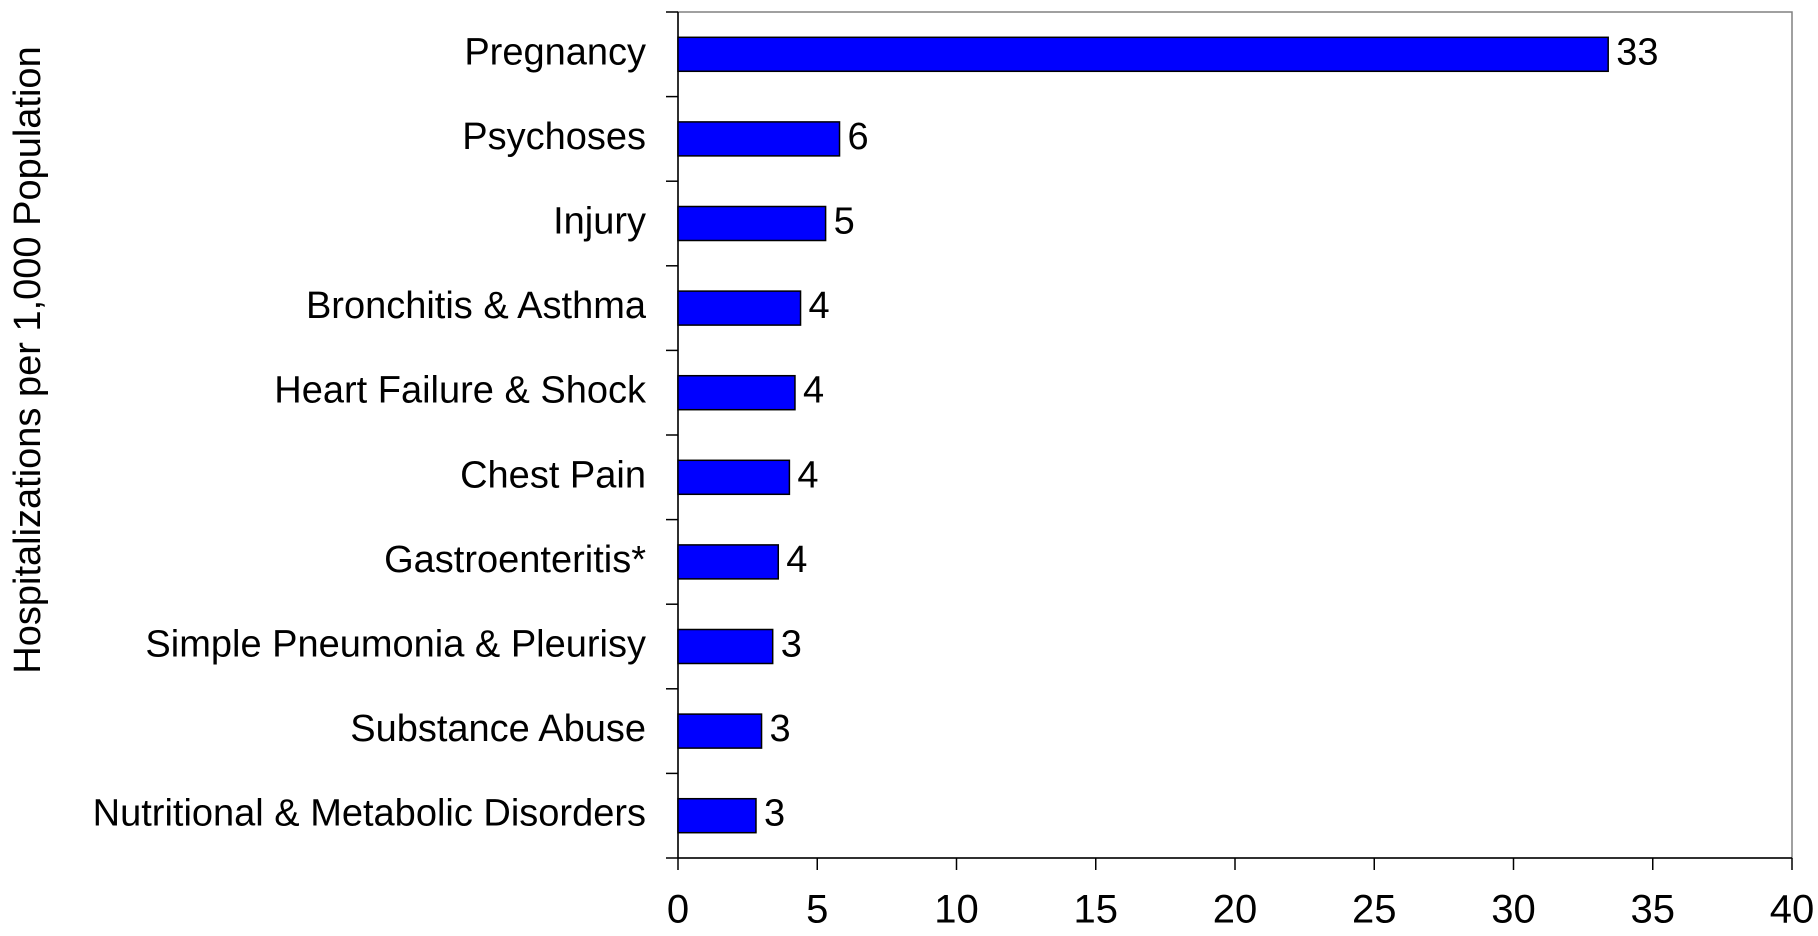 Image resolution: width=1818 pixels, height=936 pixels. I want to click on category-label: Chest Pain, so click(553, 475).